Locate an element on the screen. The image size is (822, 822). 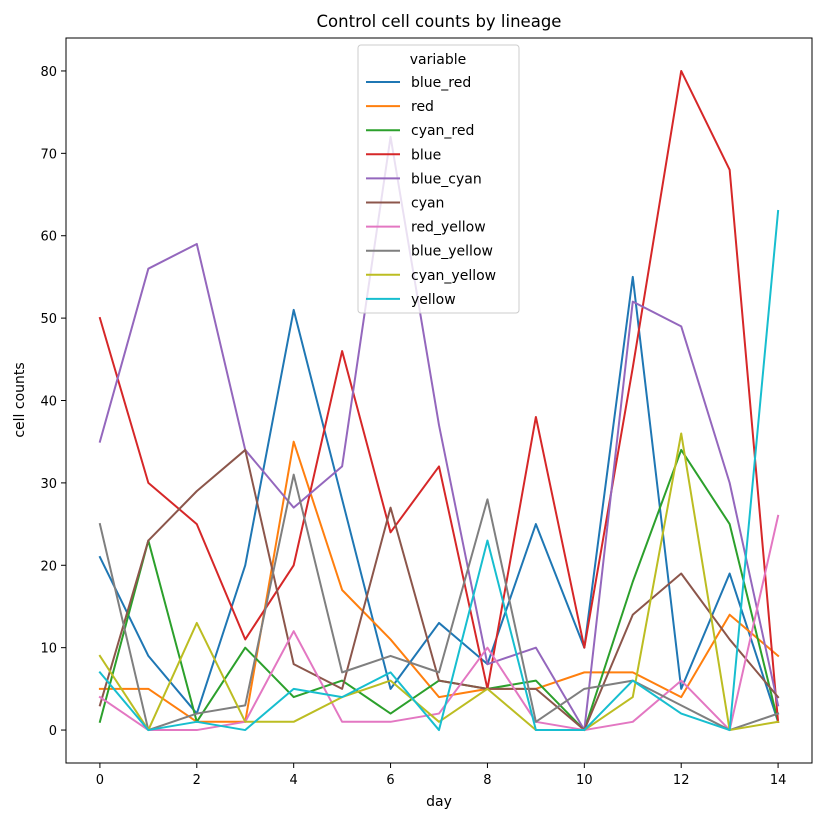
y-tick-label: 60 is located at coordinates (48, 237).